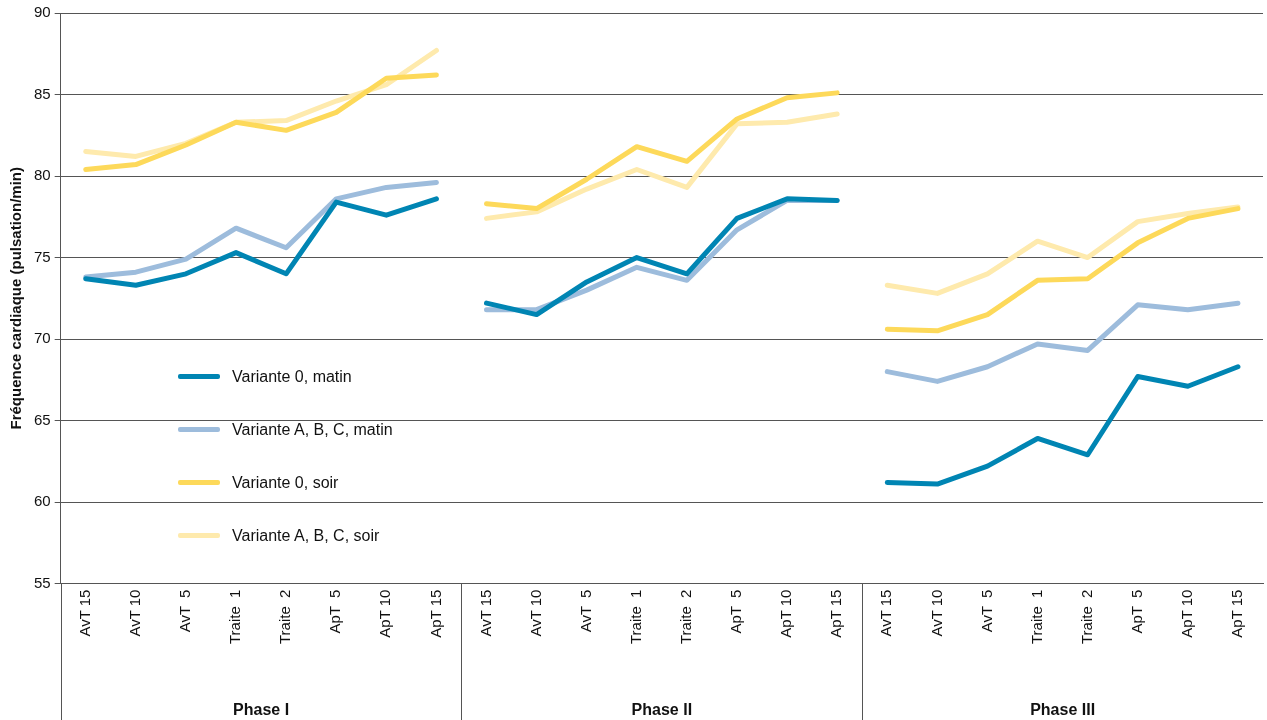  What do you see at coordinates (42, 582) in the screenshot?
I see `y-tick-label: 55` at bounding box center [42, 582].